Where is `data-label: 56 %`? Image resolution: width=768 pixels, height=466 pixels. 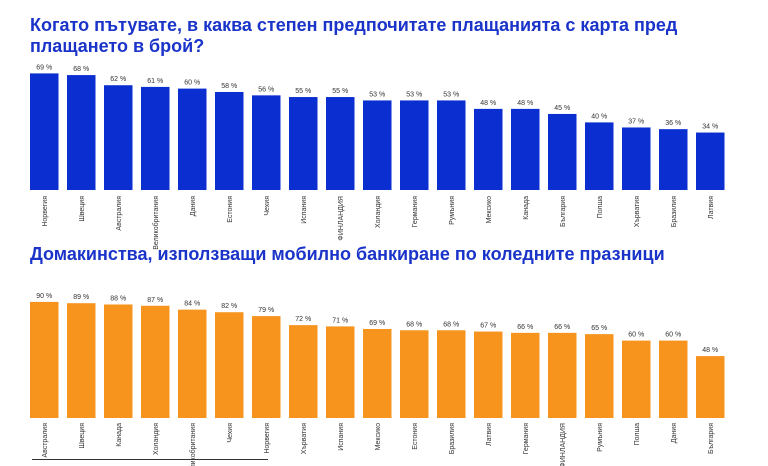 data-label: 56 % is located at coordinates (266, 89).